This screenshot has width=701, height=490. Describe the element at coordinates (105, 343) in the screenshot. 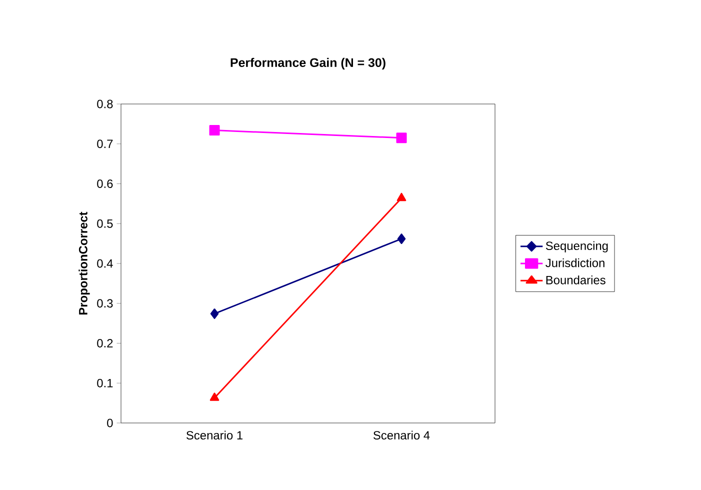

I see `y-tick-label: 0.2` at that location.